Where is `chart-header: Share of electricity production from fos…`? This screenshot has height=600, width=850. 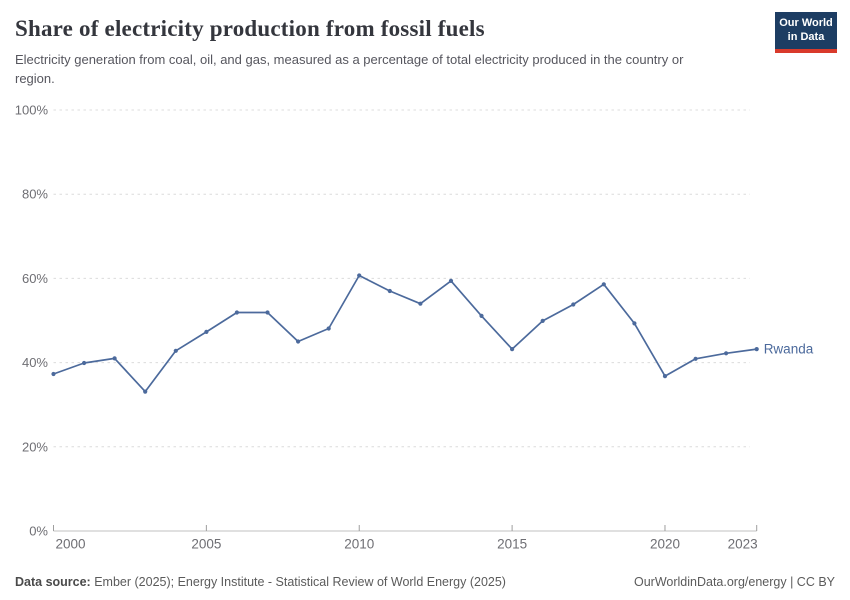 chart-header: Share of electricity production from fos… is located at coordinates (425, 44).